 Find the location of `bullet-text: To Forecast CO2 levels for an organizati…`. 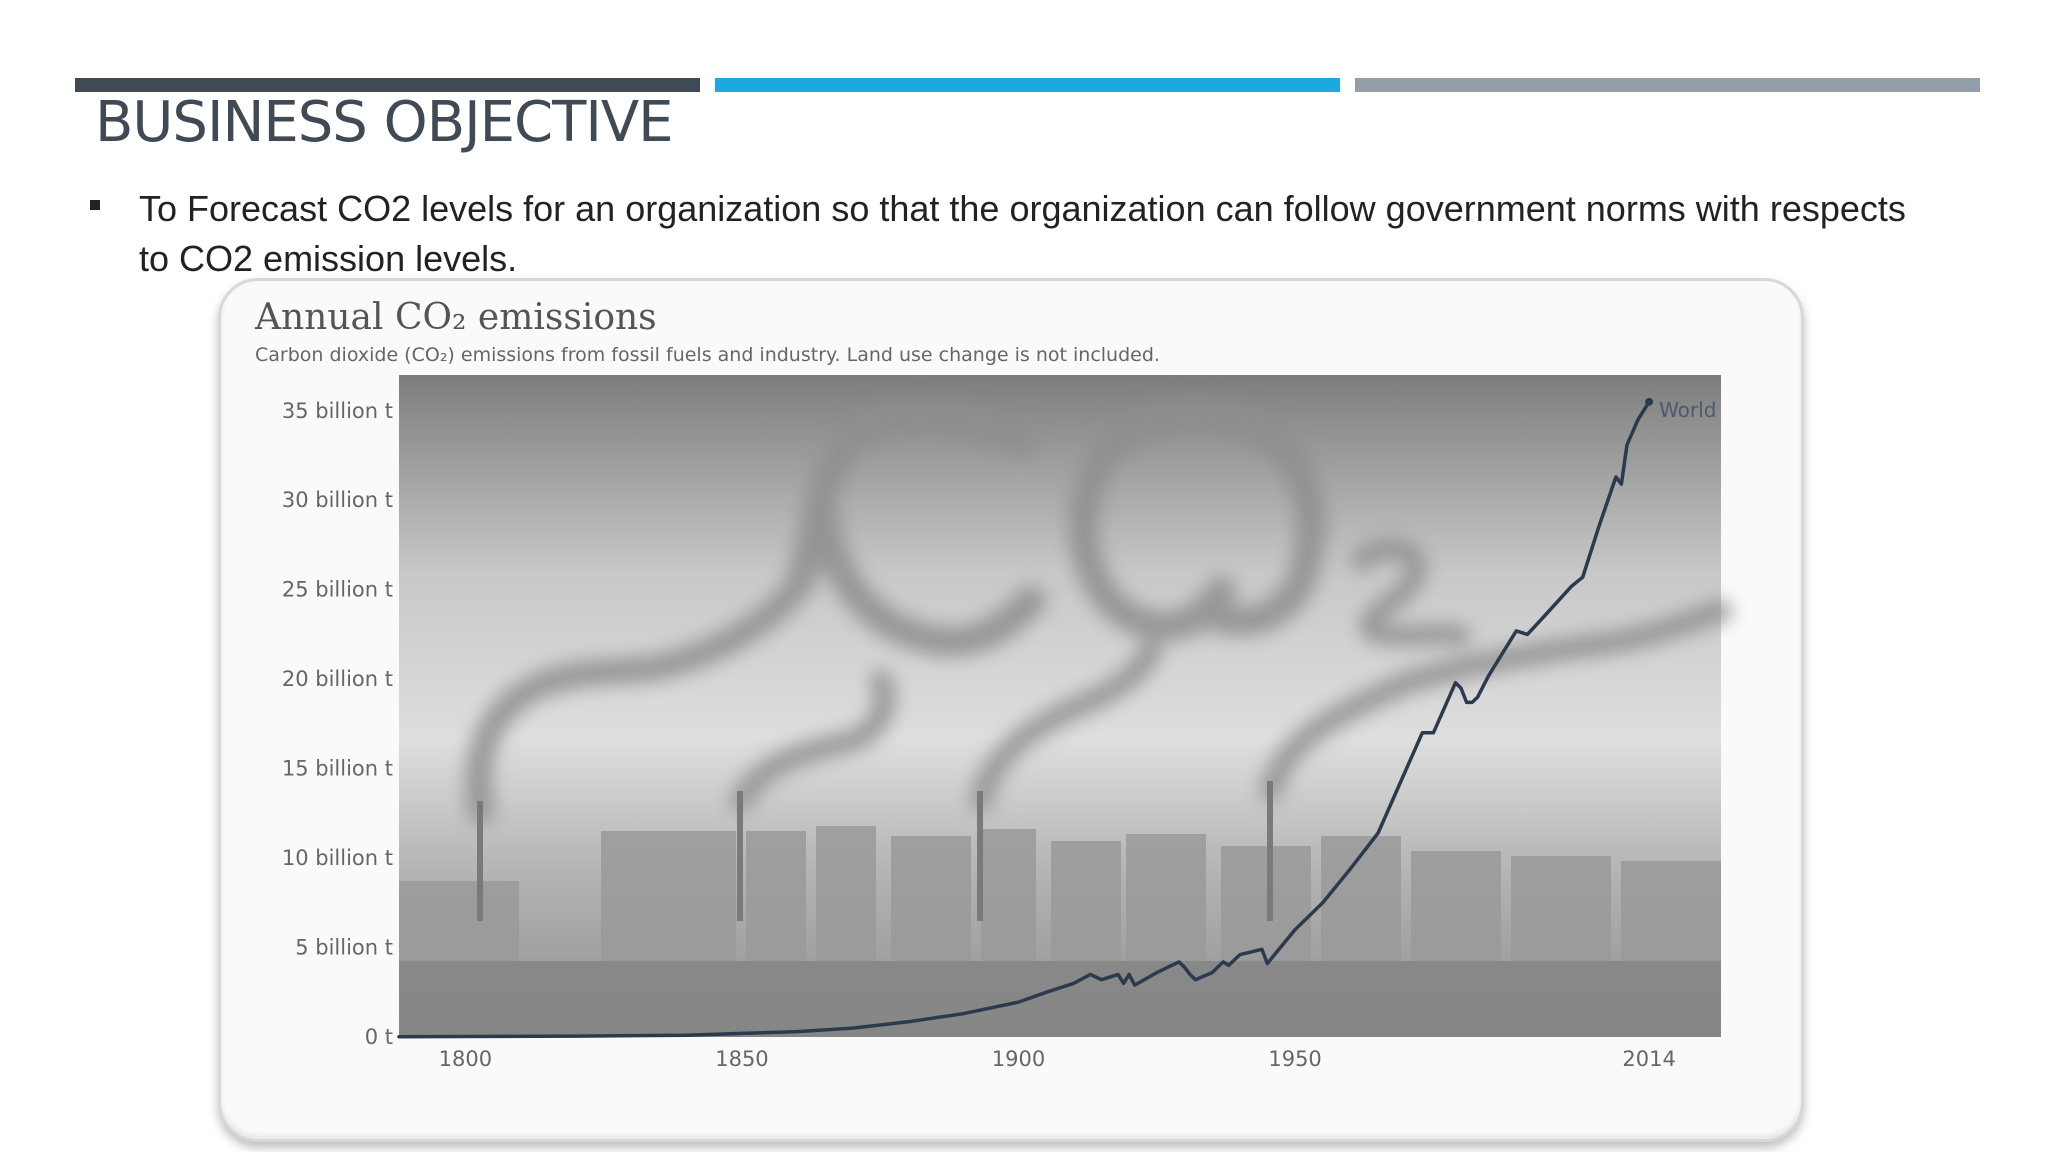

bullet-text: To Forecast CO2 levels for an organizati… is located at coordinates (1022, 233).